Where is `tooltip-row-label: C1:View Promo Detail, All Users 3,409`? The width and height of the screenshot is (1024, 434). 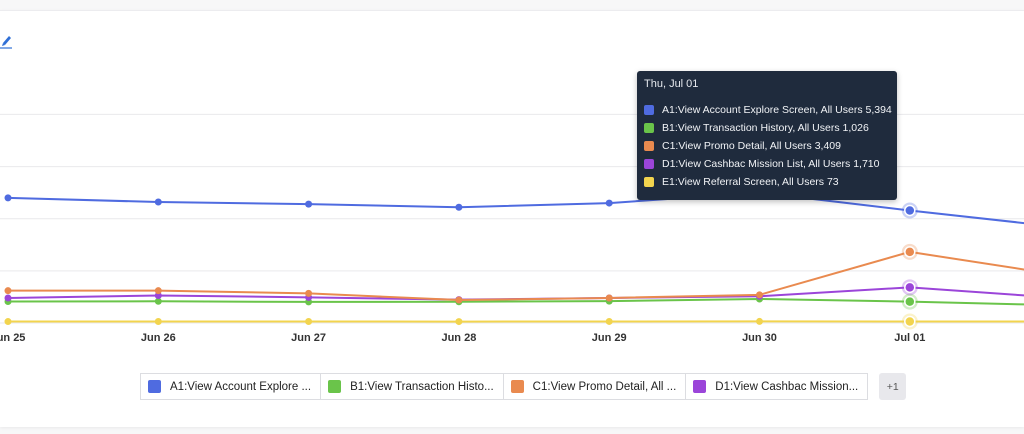
tooltip-row-label: C1:View Promo Detail, All Users 3,409 is located at coordinates (751, 146).